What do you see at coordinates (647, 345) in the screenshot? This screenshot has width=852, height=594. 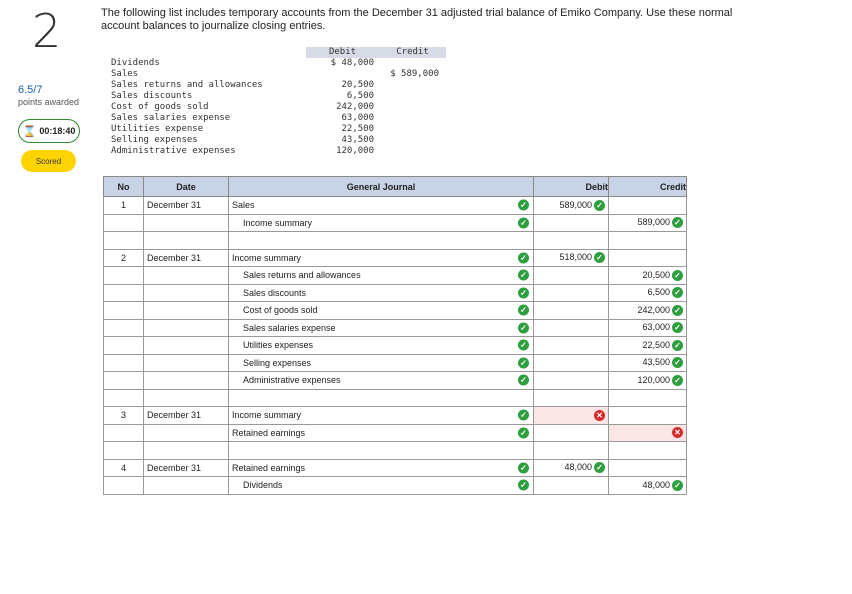 I see `credit-cell: 22,500 ✓` at bounding box center [647, 345].